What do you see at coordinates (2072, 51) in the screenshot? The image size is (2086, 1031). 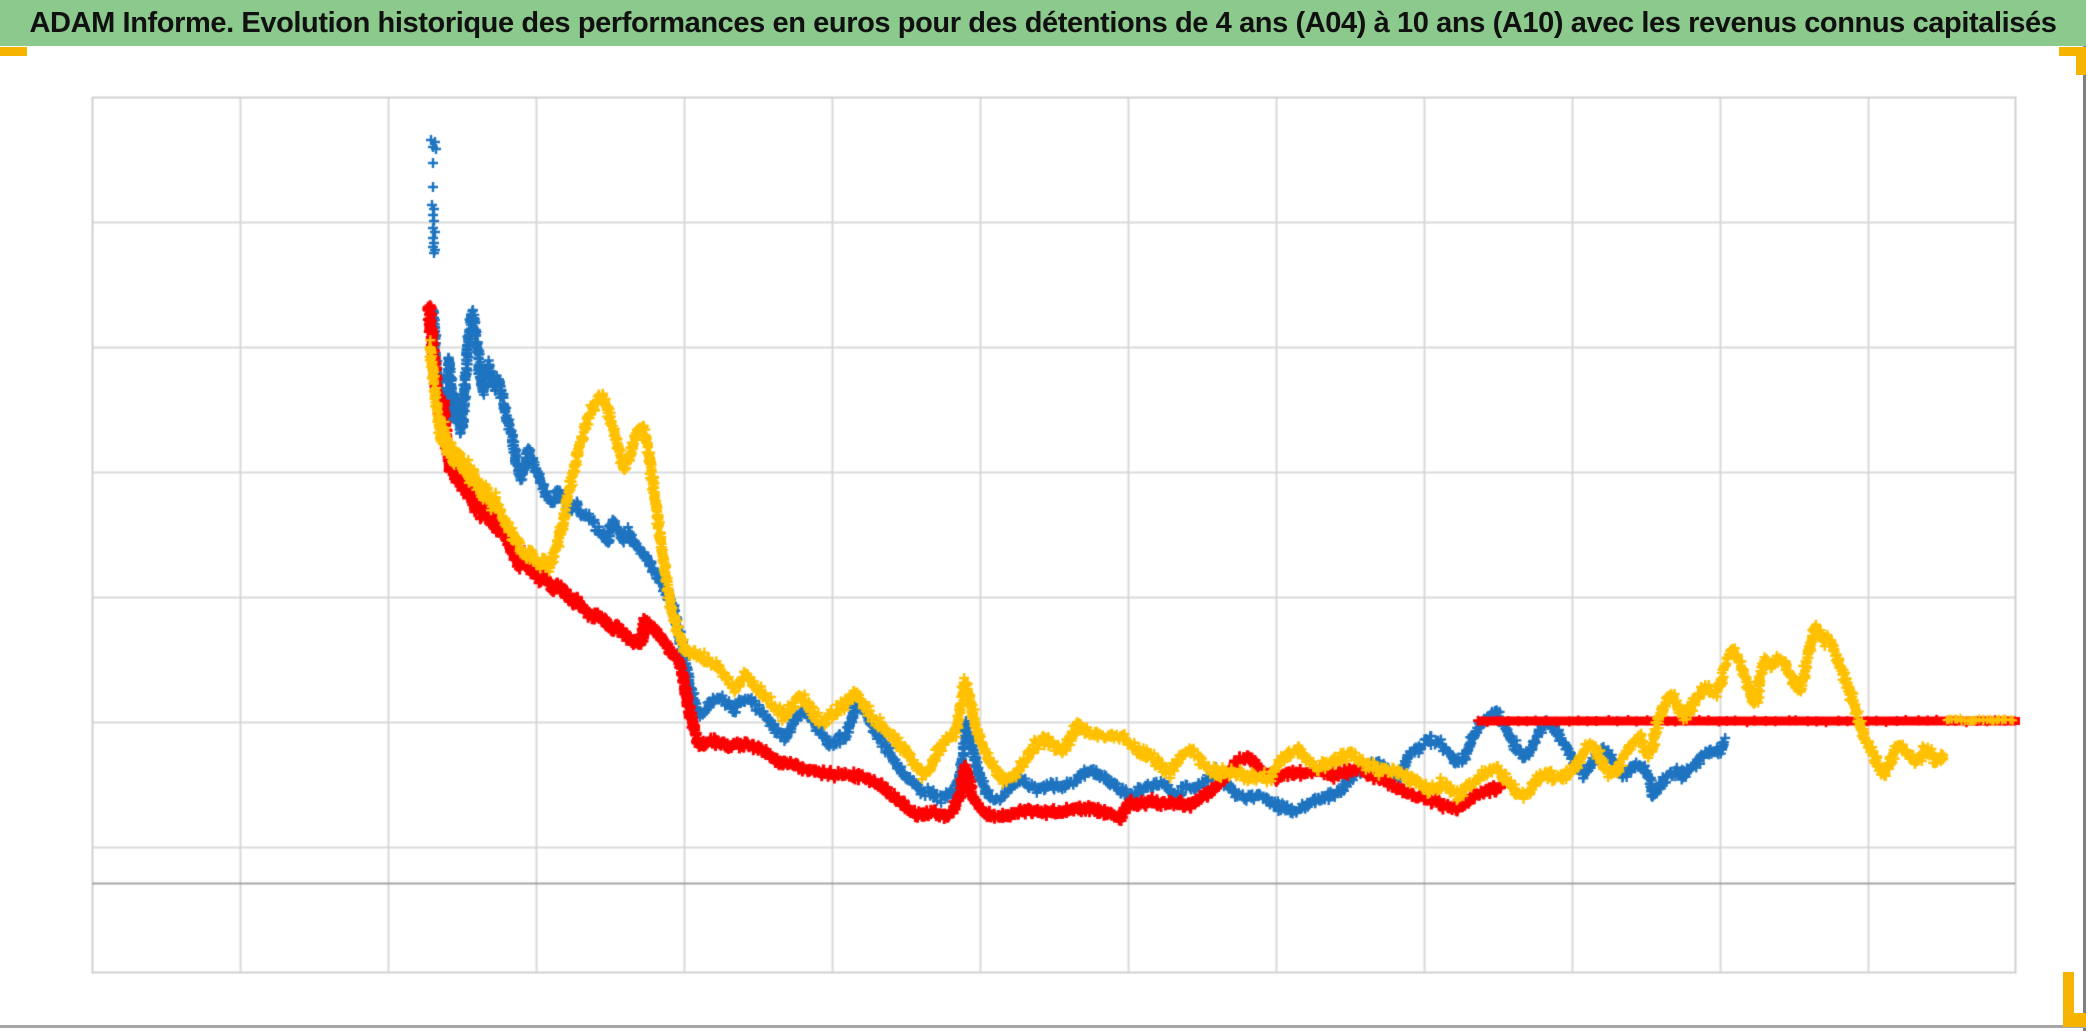 I see `corner-accent-top-right-horizontal` at bounding box center [2072, 51].